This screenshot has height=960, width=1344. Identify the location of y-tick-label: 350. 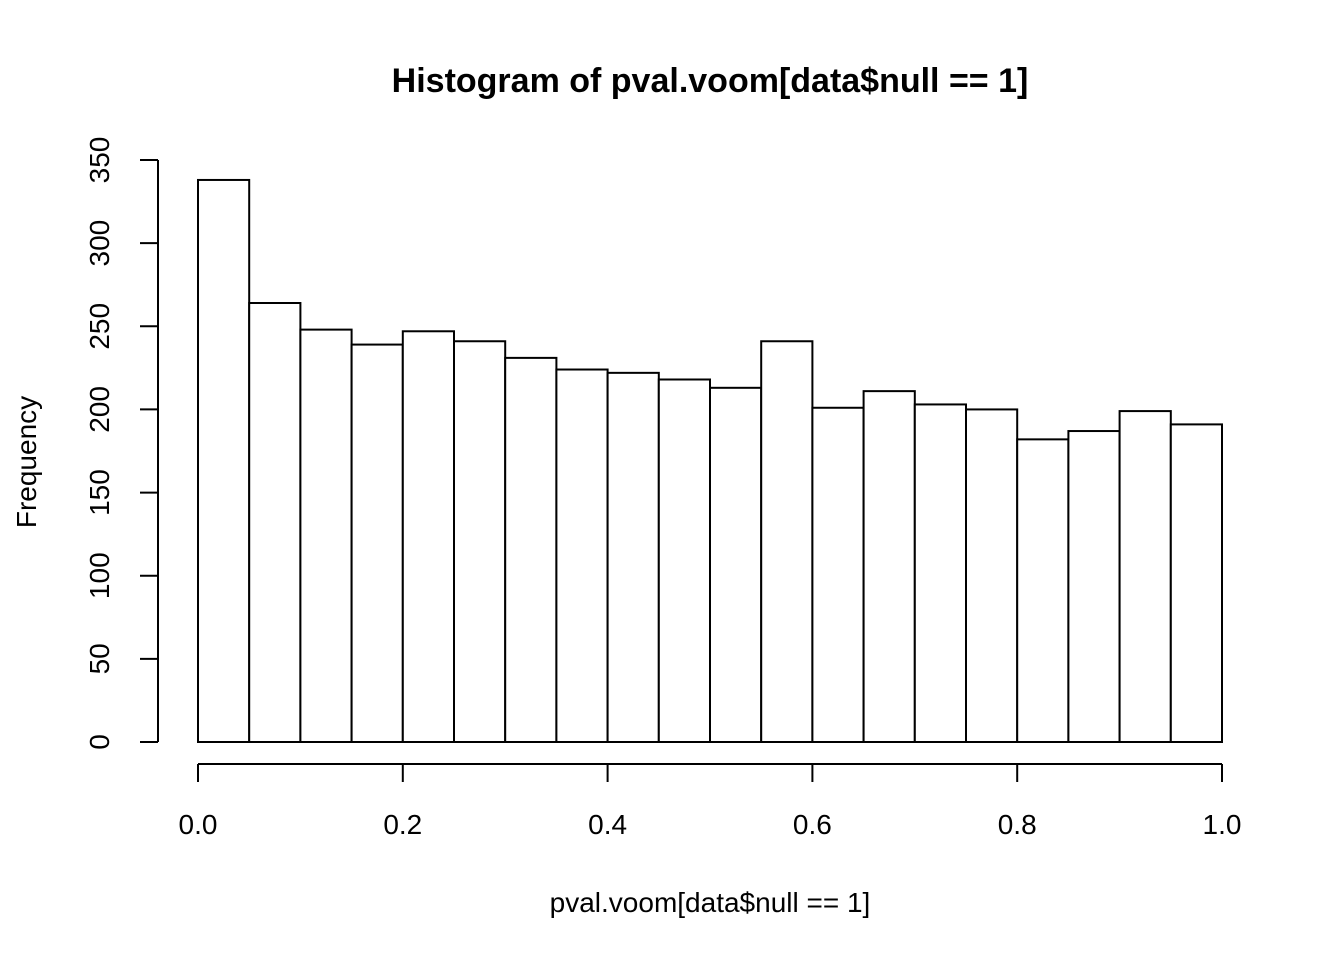
(99, 160).